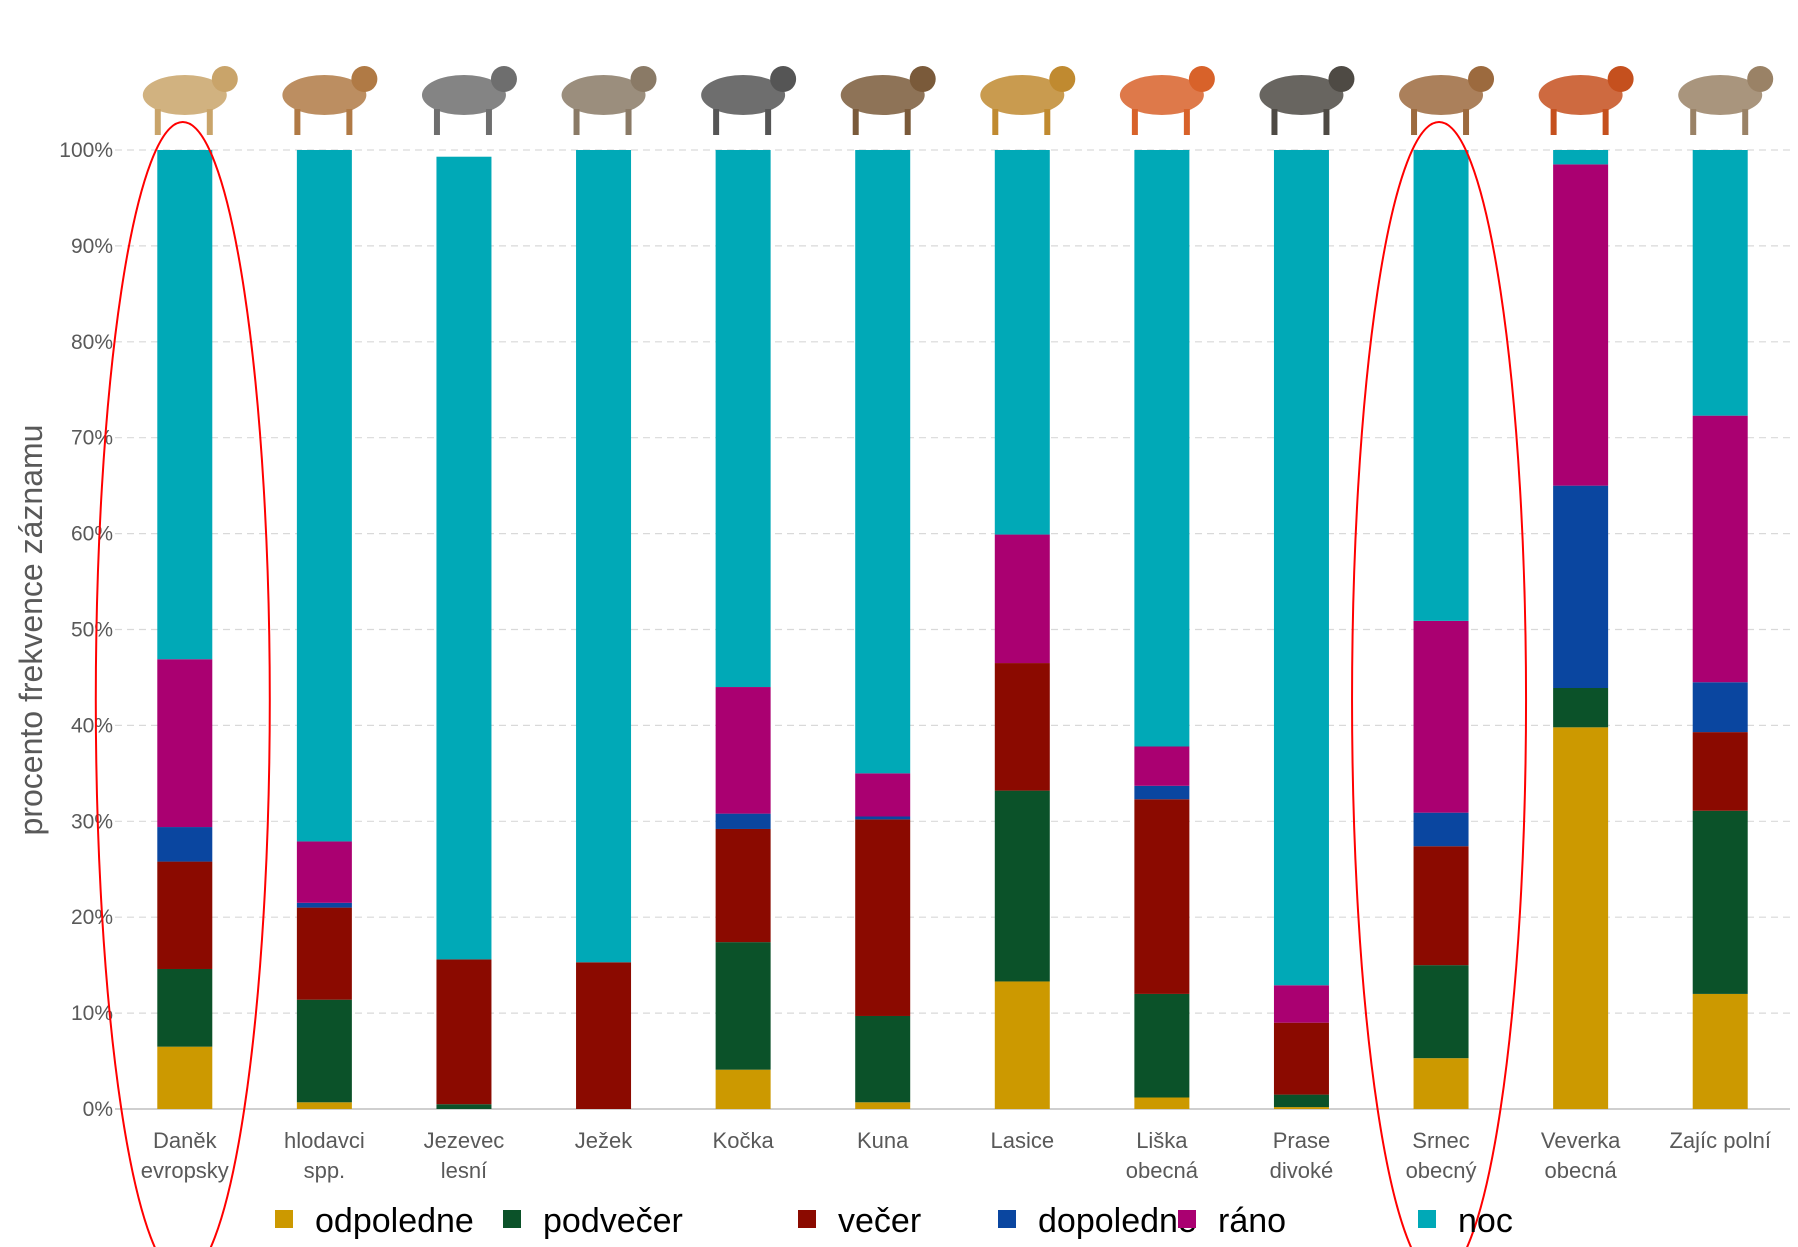  I want to click on x-tick-label: Kuna, so click(883, 1140).